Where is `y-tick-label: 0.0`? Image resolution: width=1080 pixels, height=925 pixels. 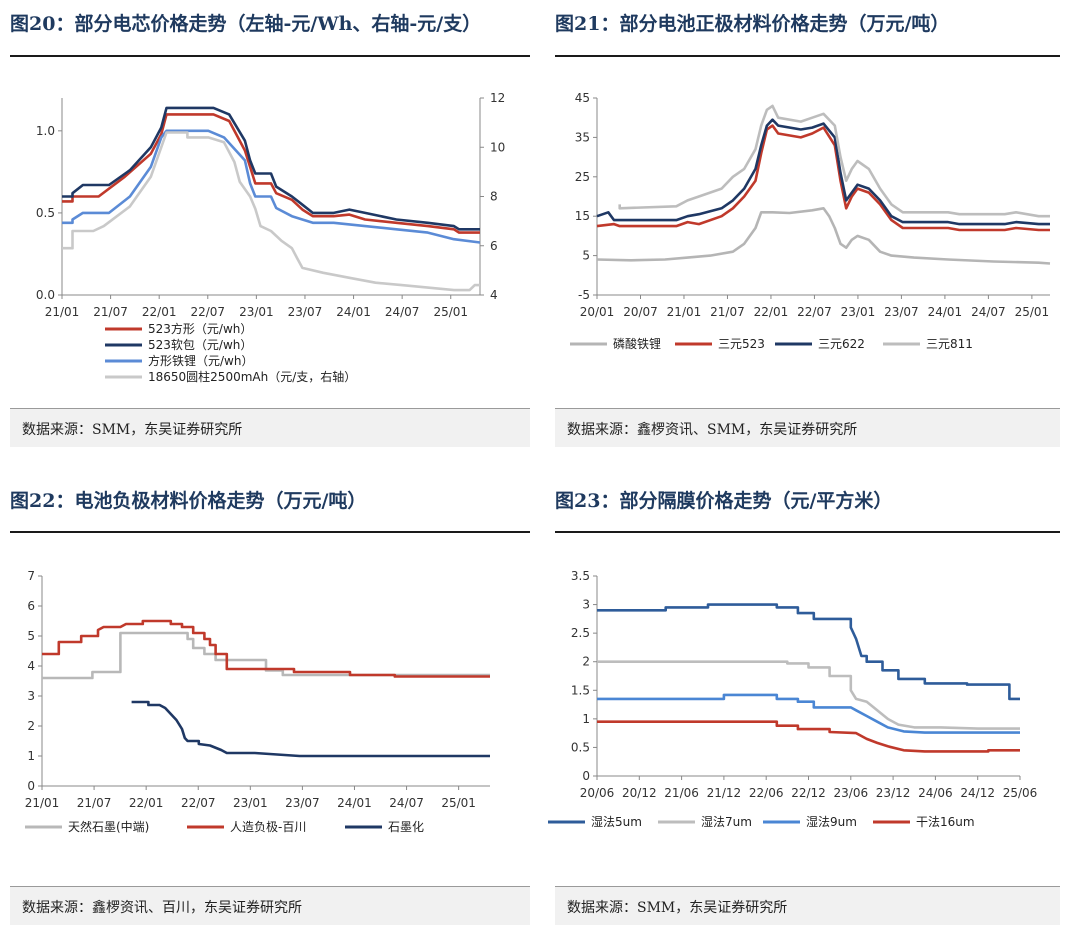 y-tick-label: 0.0 is located at coordinates (45, 295).